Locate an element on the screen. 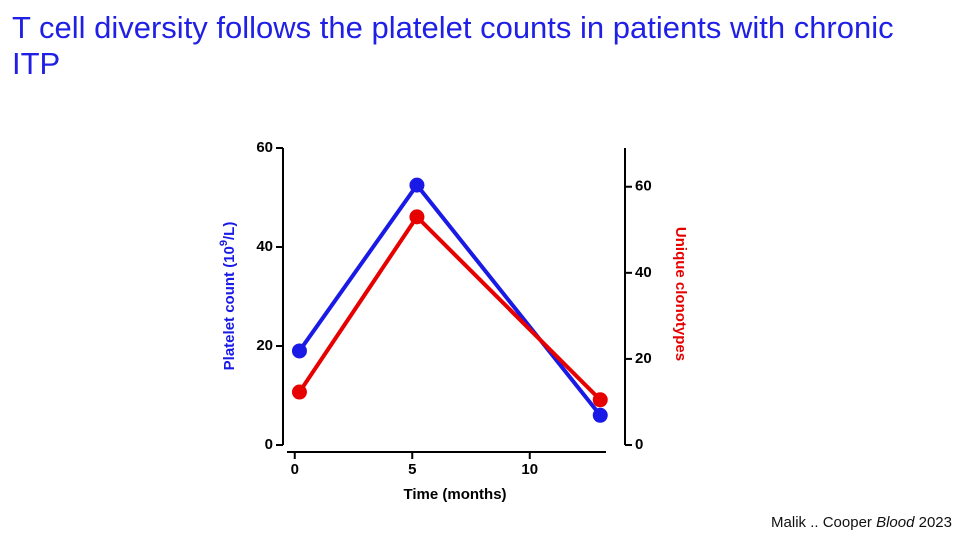  citation-text: 2023 is located at coordinates (933, 522).